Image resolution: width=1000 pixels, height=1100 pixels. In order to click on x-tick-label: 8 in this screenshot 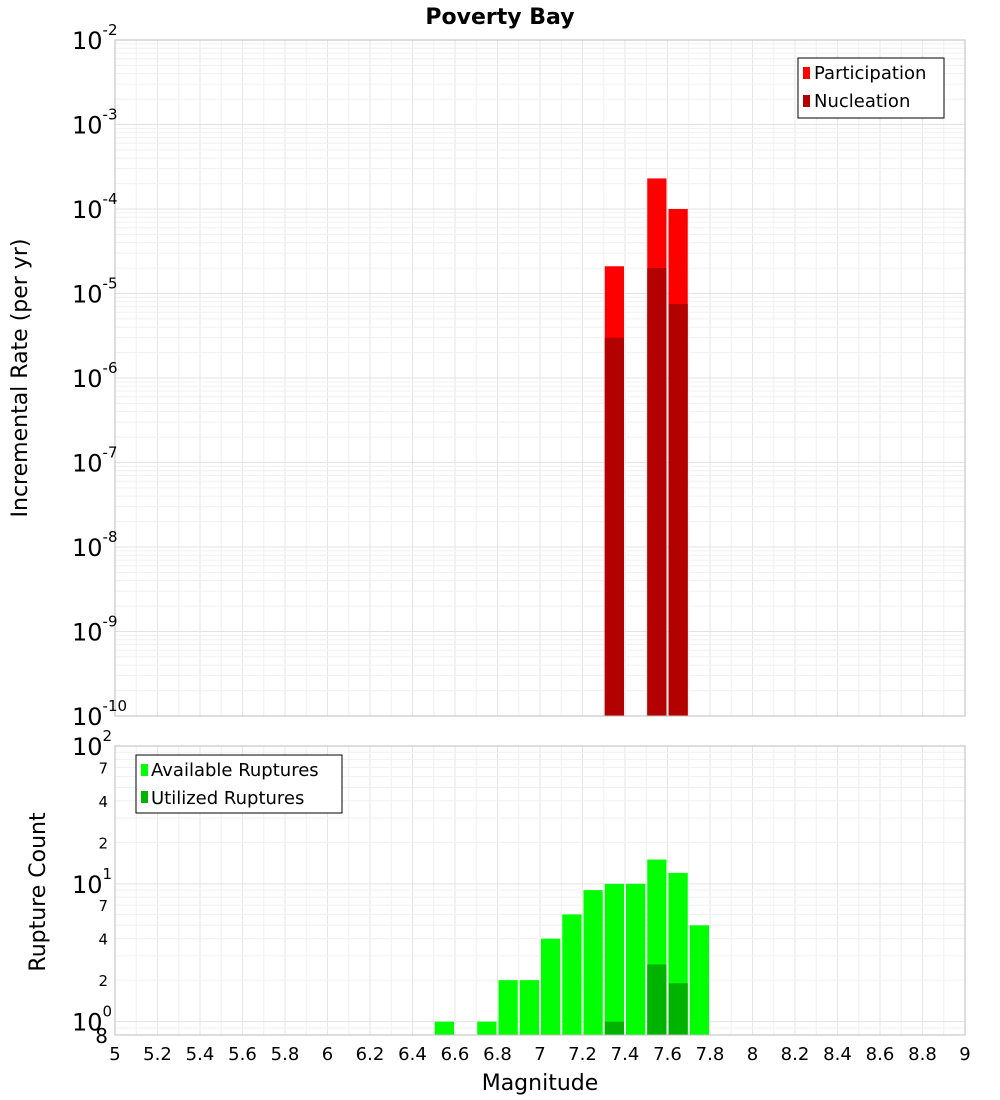, I will do `click(752, 1054)`.